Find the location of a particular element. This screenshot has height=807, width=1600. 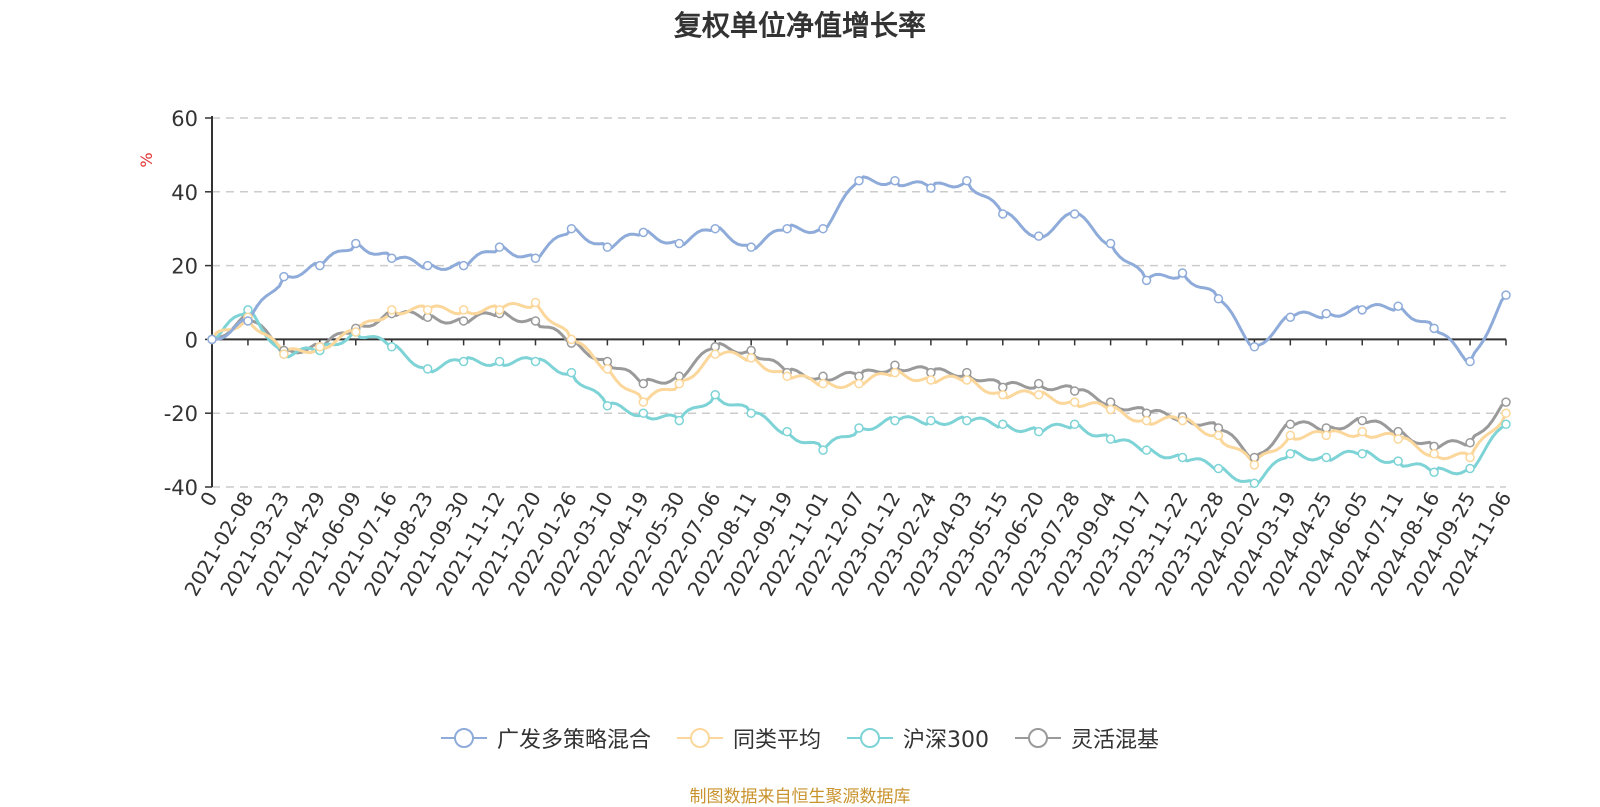

legend-item: 广发多策略混合 is located at coordinates (545, 738).